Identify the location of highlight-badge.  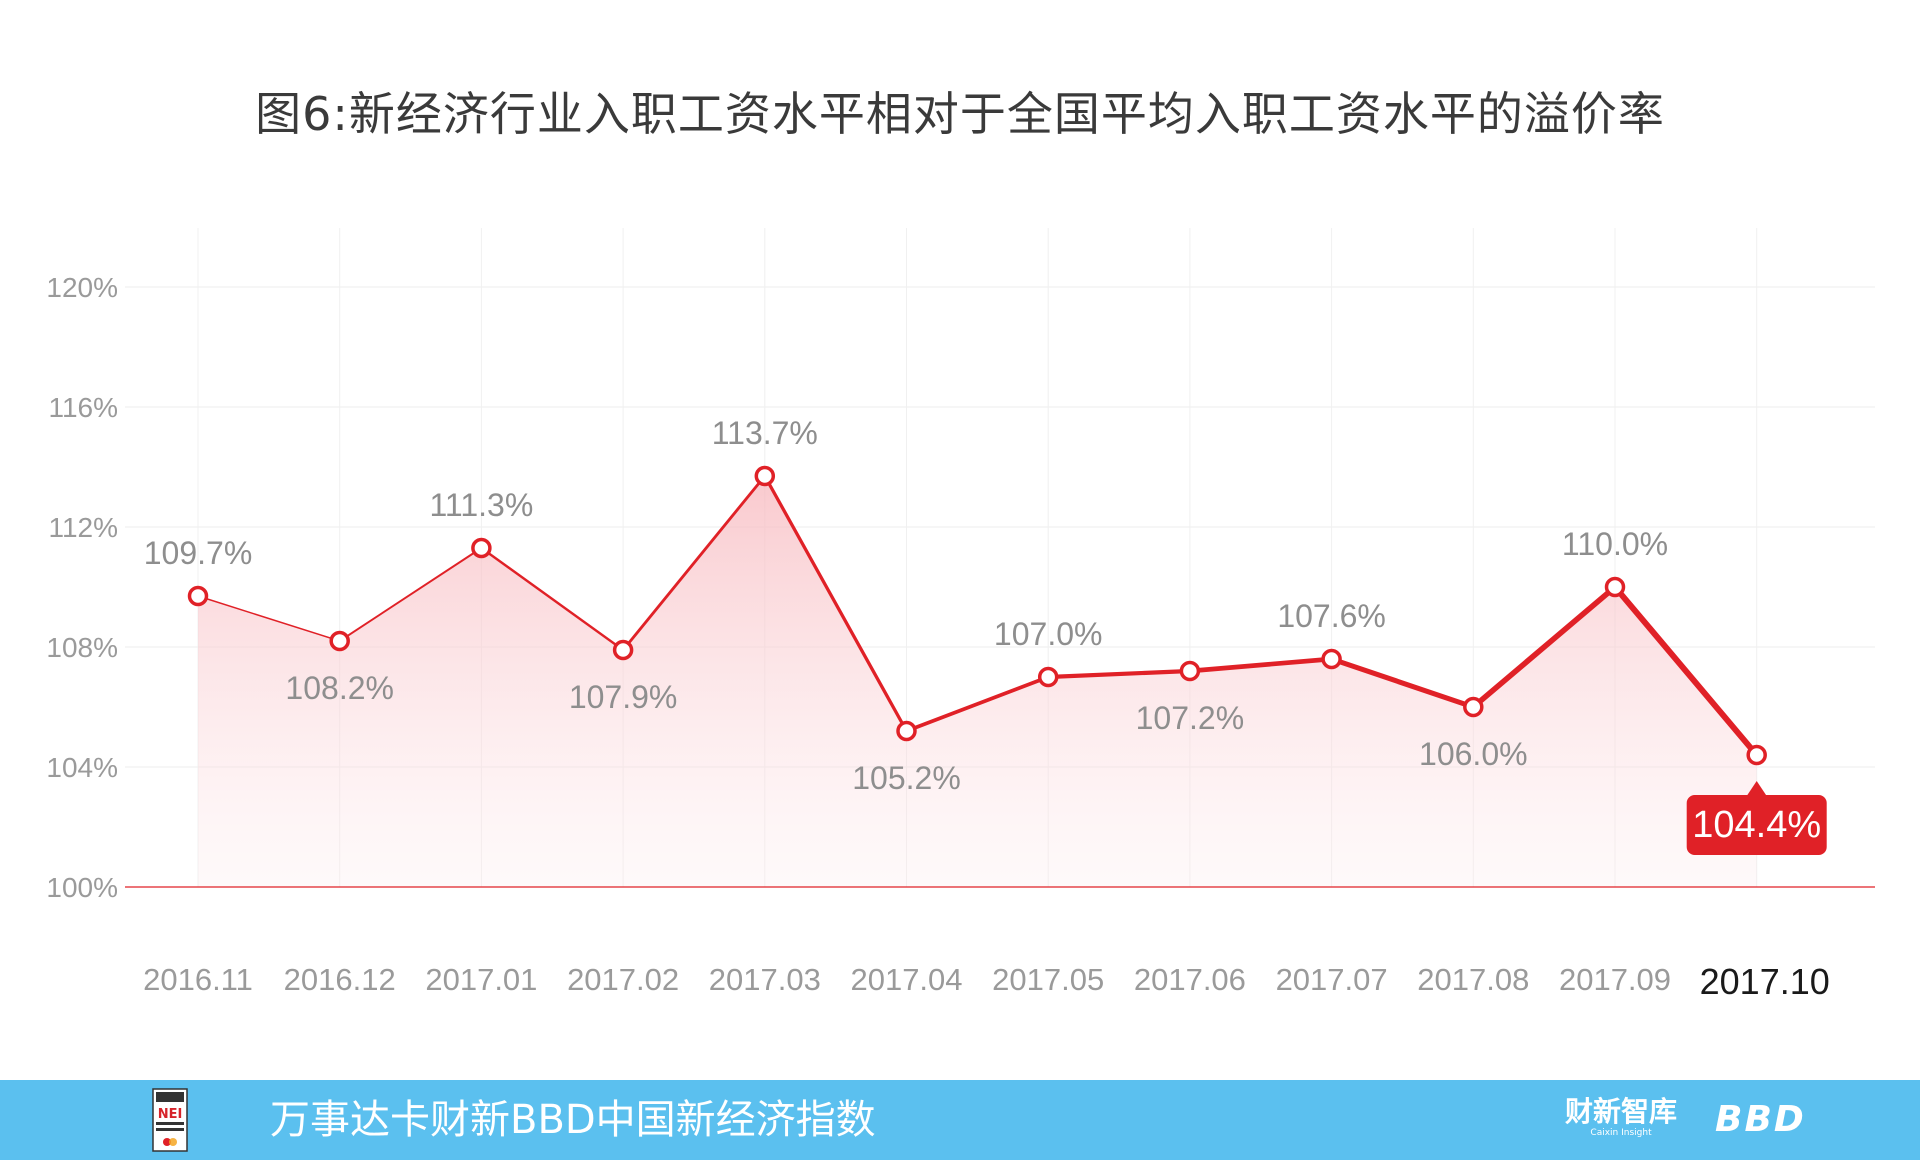
(1756, 825).